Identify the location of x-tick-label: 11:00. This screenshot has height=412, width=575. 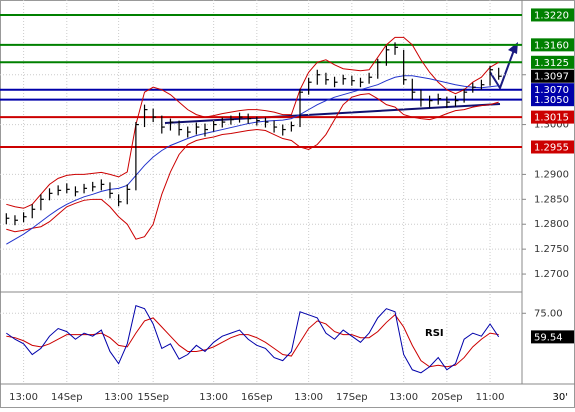
(490, 397).